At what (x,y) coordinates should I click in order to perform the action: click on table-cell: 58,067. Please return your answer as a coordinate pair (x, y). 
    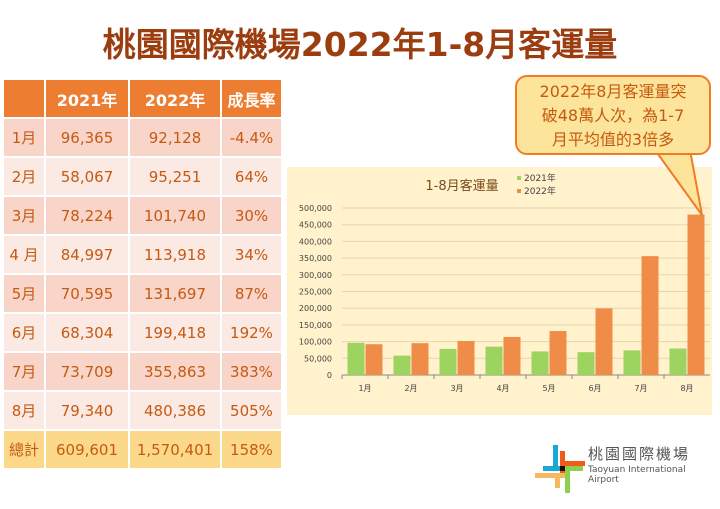
    Looking at the image, I should click on (87, 176).